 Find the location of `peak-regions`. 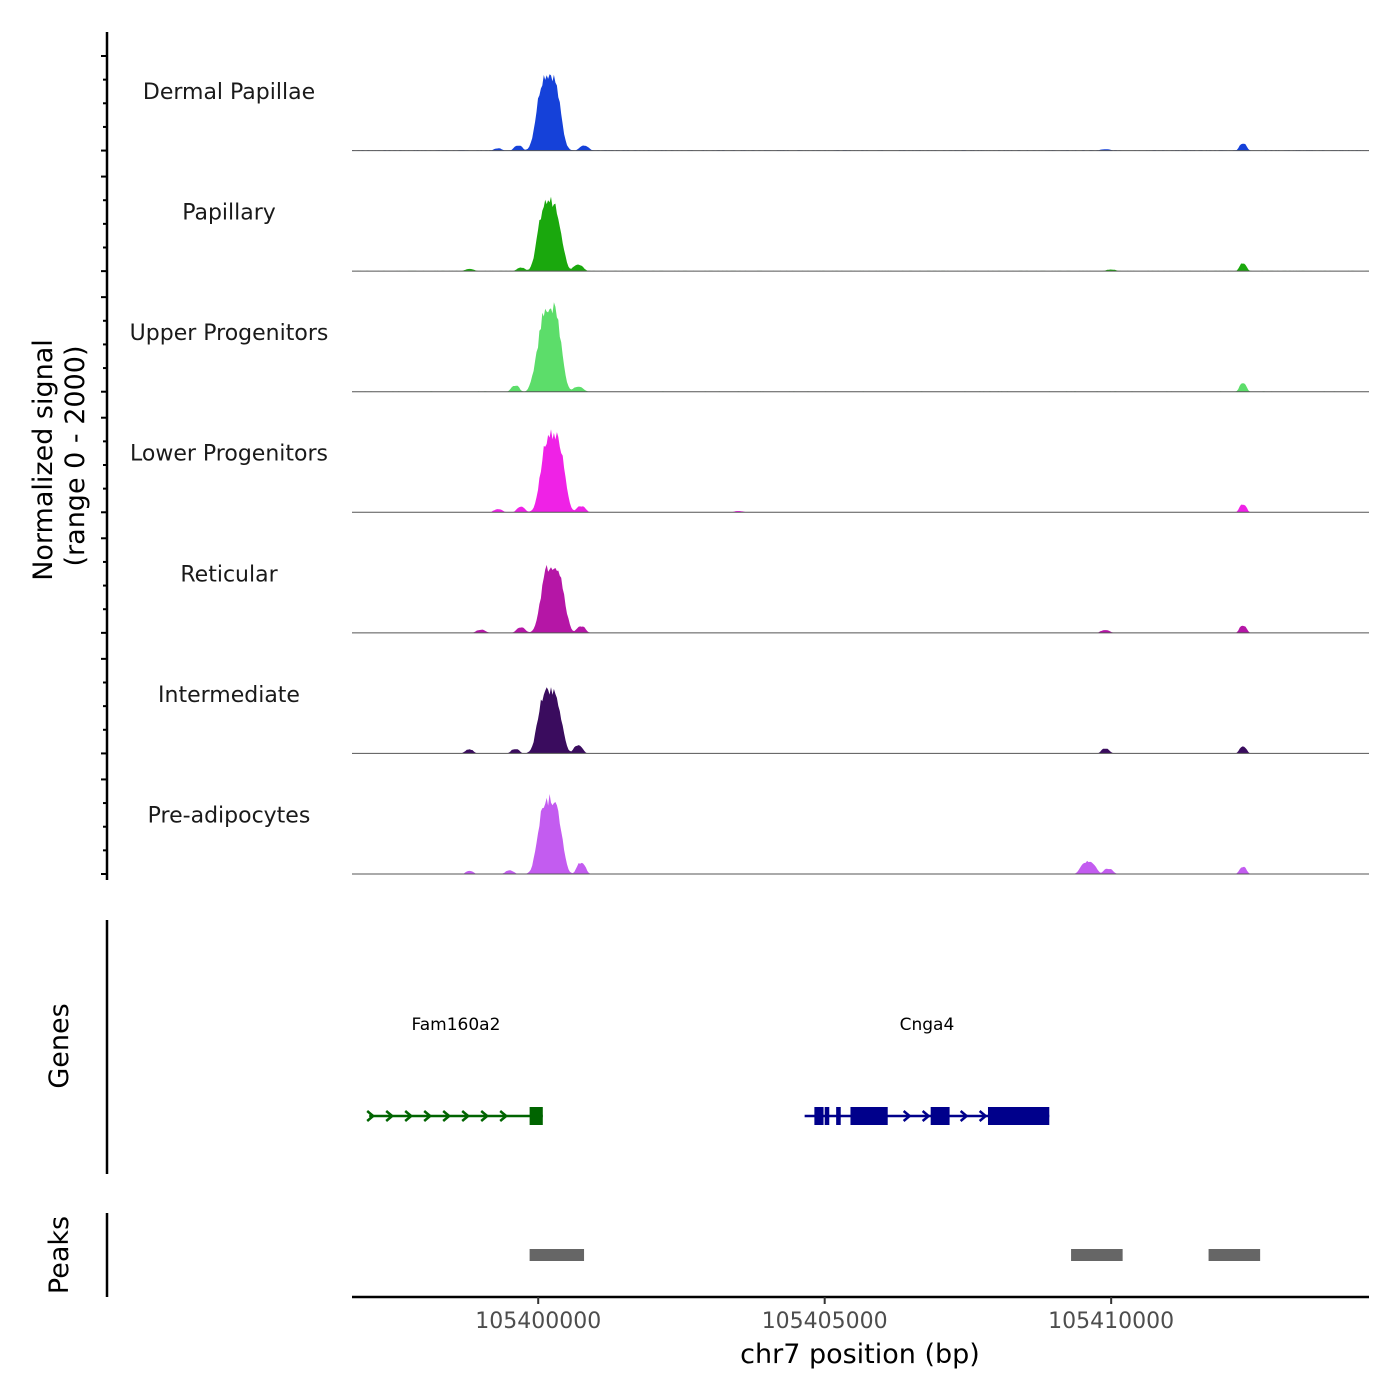

peak-regions is located at coordinates (895, 1255).